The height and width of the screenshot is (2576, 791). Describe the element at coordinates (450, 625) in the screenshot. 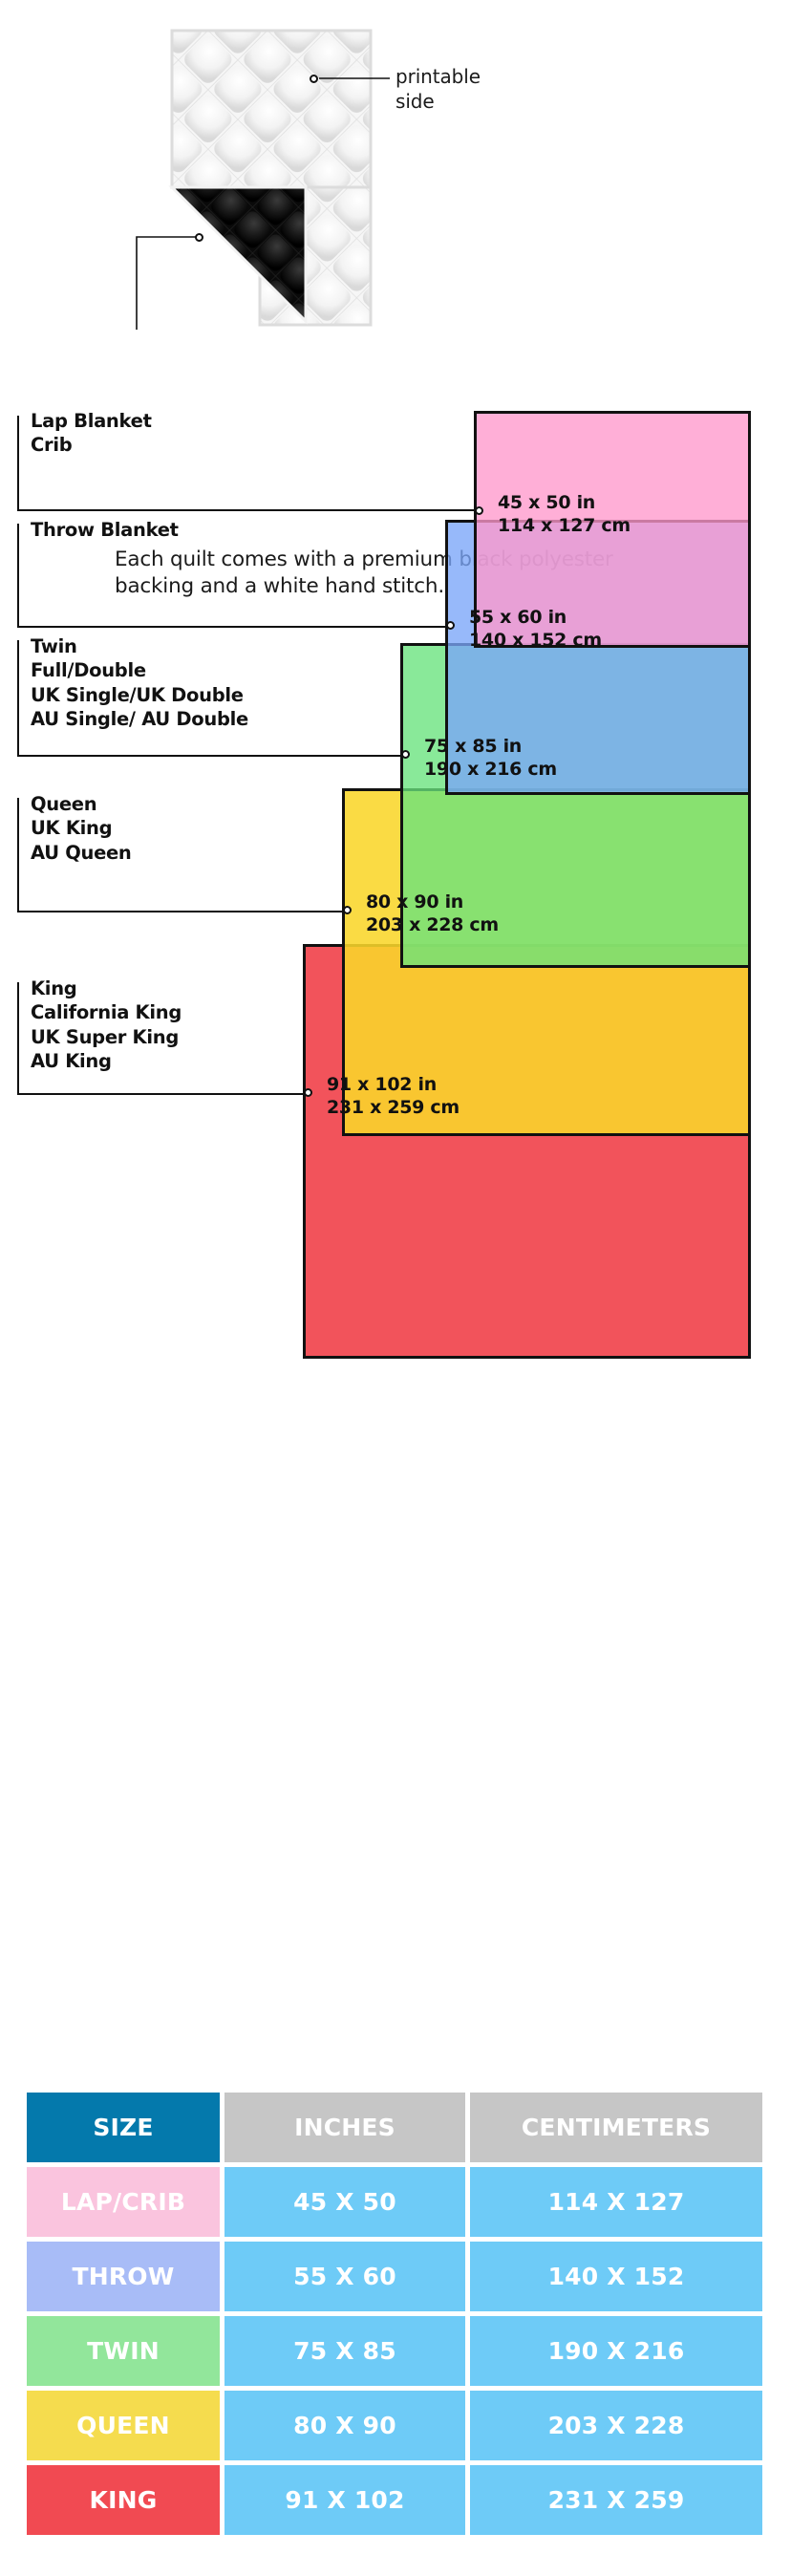

I see `dim-dot-throw-icon` at that location.